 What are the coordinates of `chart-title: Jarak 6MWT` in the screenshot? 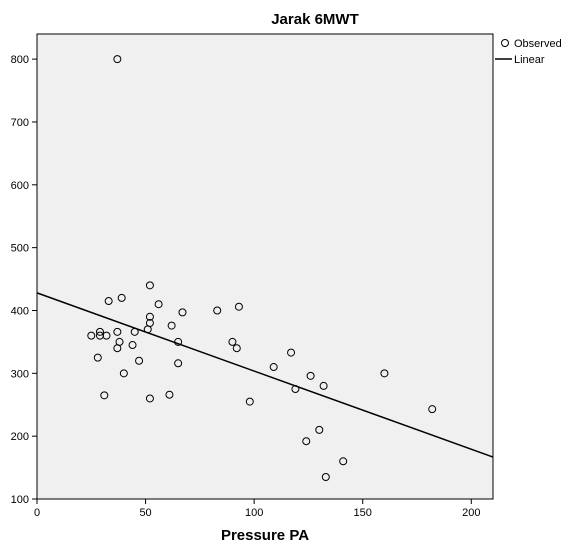 It's located at (315, 19).